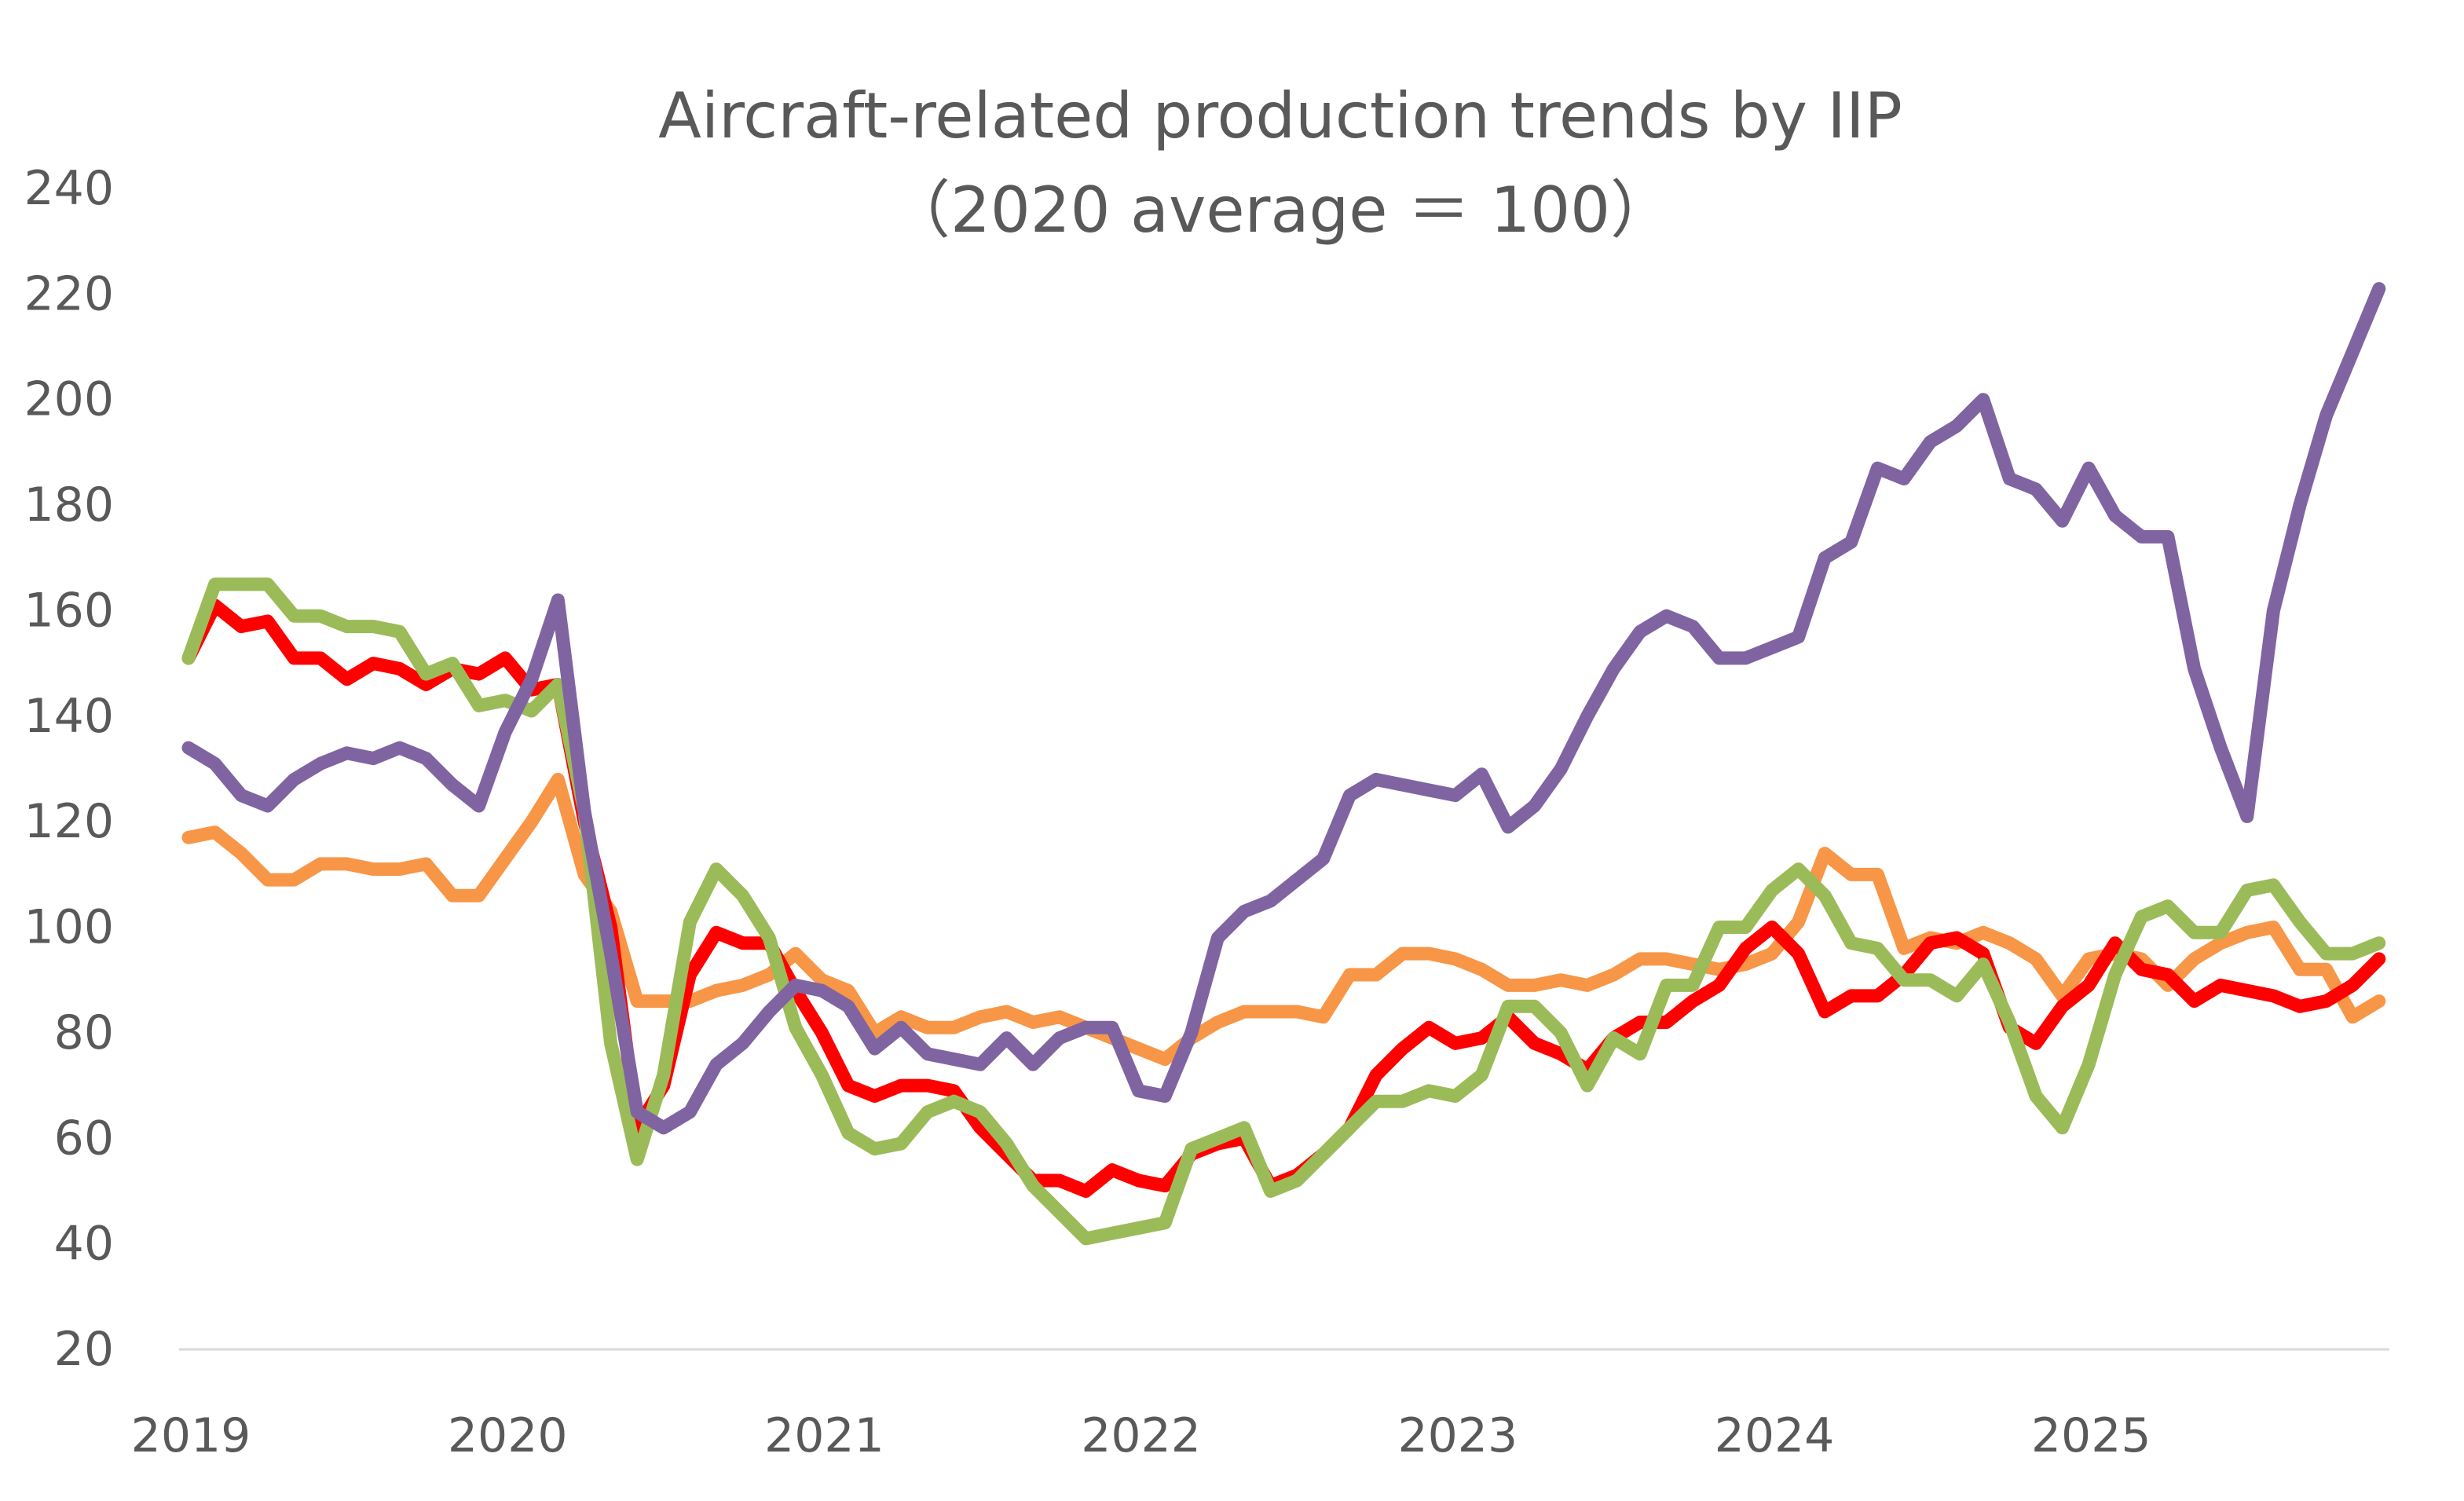 This screenshot has height=1501, width=2464. I want to click on x-tick-label: 2025, so click(2091, 1436).